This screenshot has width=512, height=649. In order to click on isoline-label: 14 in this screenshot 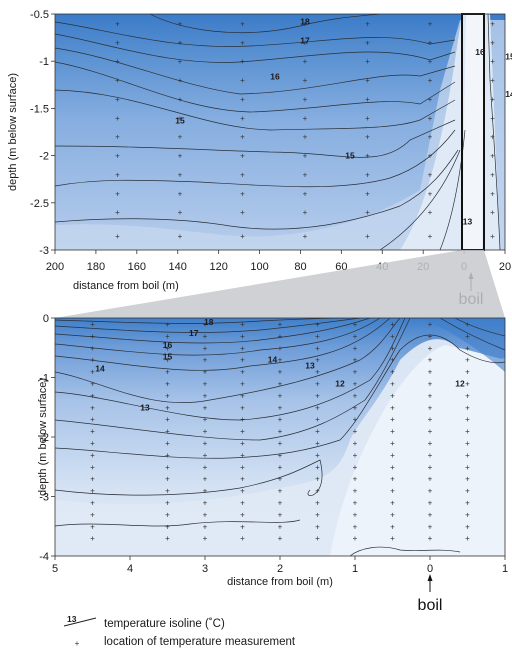, I will do `click(273, 360)`.